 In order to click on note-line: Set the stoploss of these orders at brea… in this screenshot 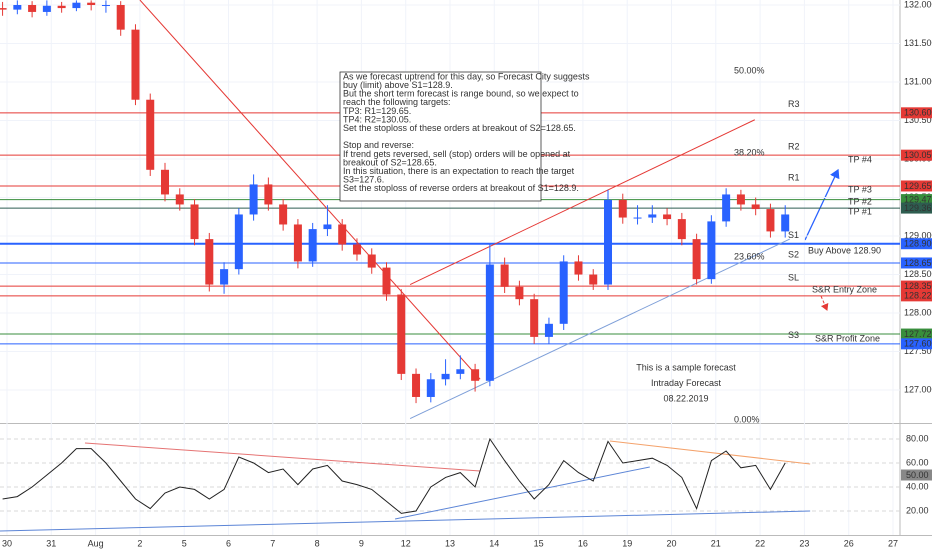, I will do `click(459, 128)`.